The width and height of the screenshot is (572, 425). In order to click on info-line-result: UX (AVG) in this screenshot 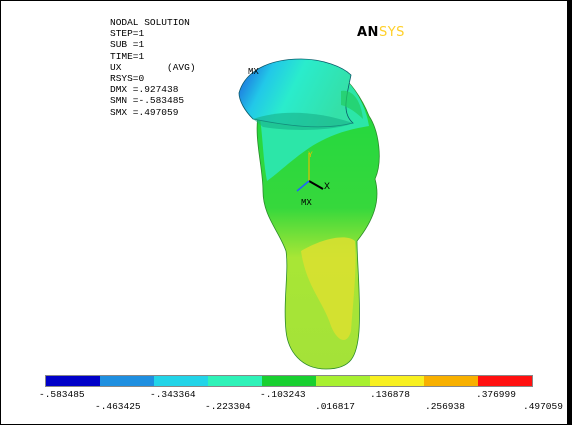, I will do `click(153, 67)`.